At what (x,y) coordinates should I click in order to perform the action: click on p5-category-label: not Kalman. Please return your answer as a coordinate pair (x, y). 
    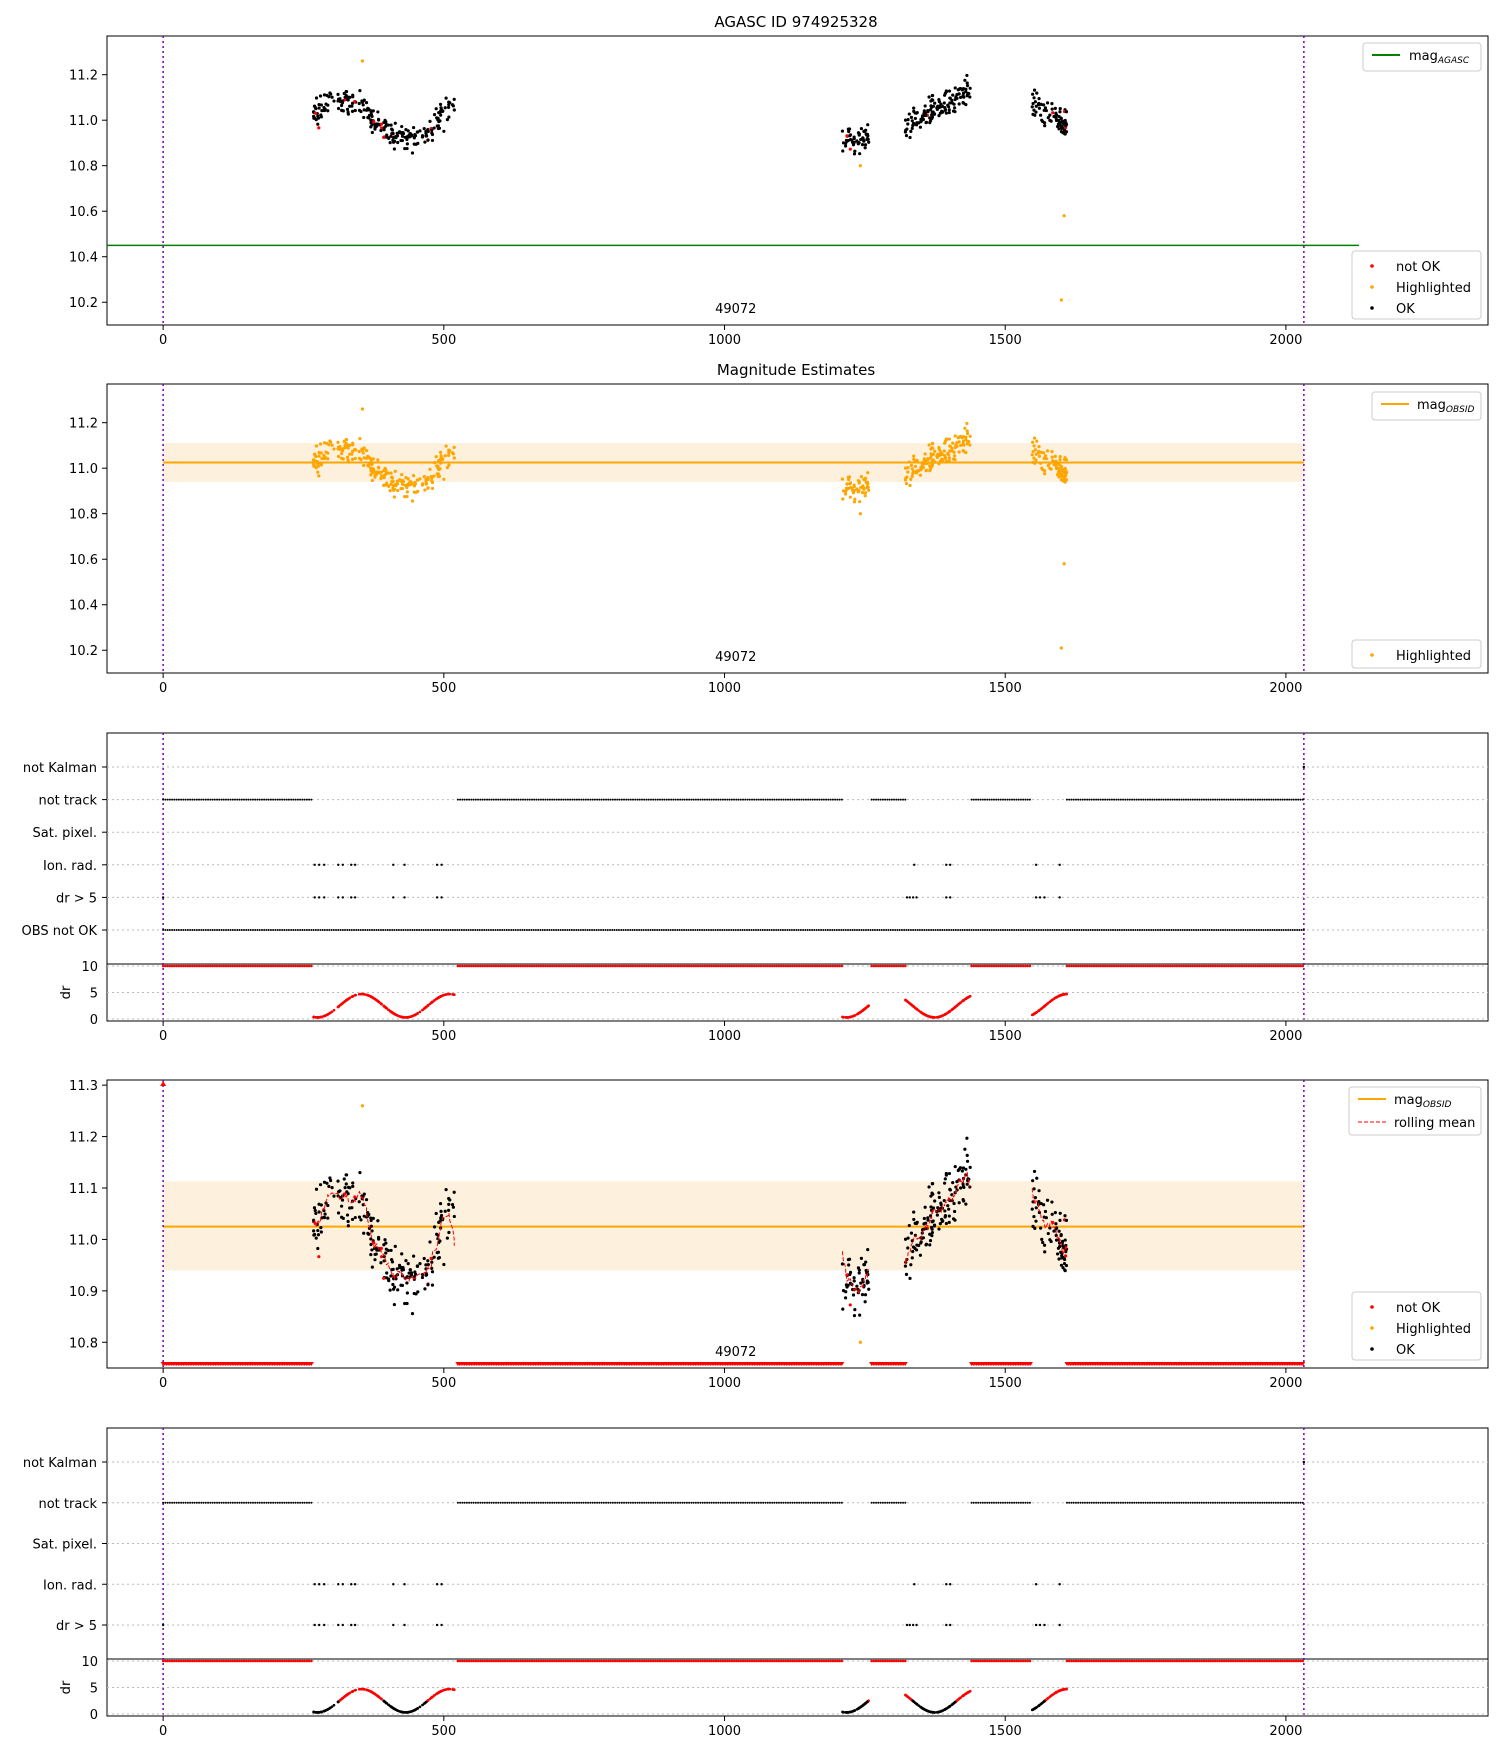
    Looking at the image, I should click on (60, 1463).